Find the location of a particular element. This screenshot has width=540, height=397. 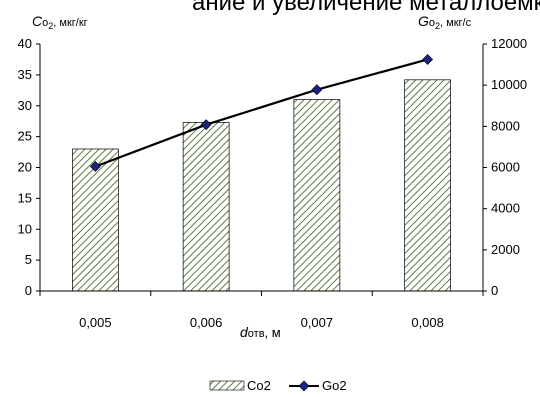

y-left-tick-label-30: 30 is located at coordinates (25, 105).